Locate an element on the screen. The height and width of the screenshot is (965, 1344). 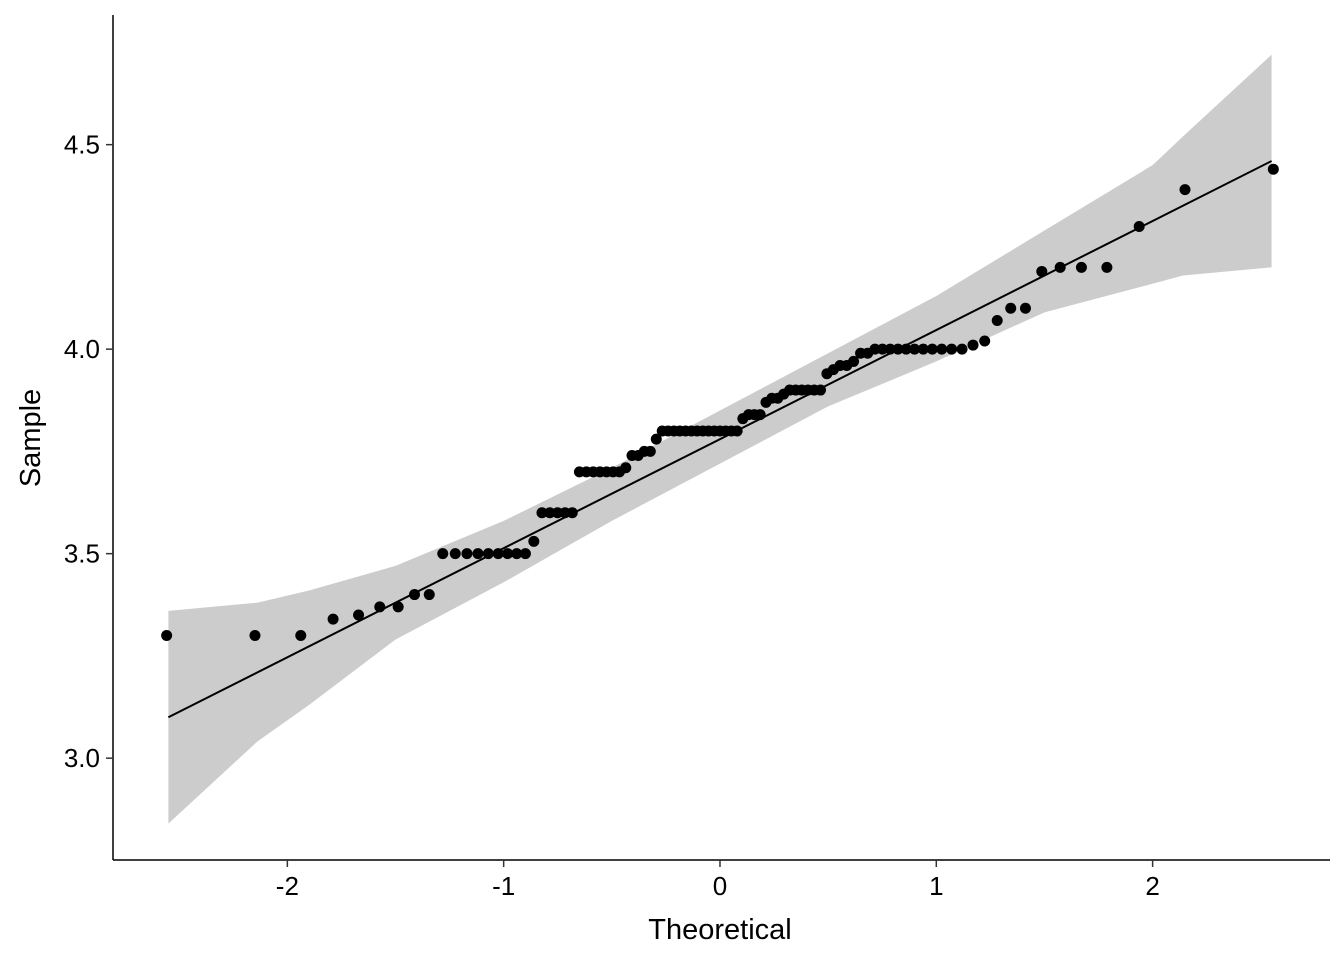
x-tick-label: 1 is located at coordinates (936, 886).